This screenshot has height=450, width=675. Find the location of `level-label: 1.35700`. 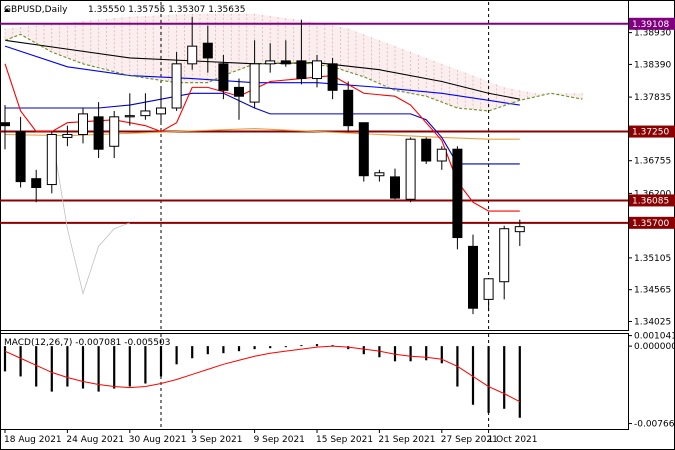

level-label: 1.35700 is located at coordinates (650, 224).